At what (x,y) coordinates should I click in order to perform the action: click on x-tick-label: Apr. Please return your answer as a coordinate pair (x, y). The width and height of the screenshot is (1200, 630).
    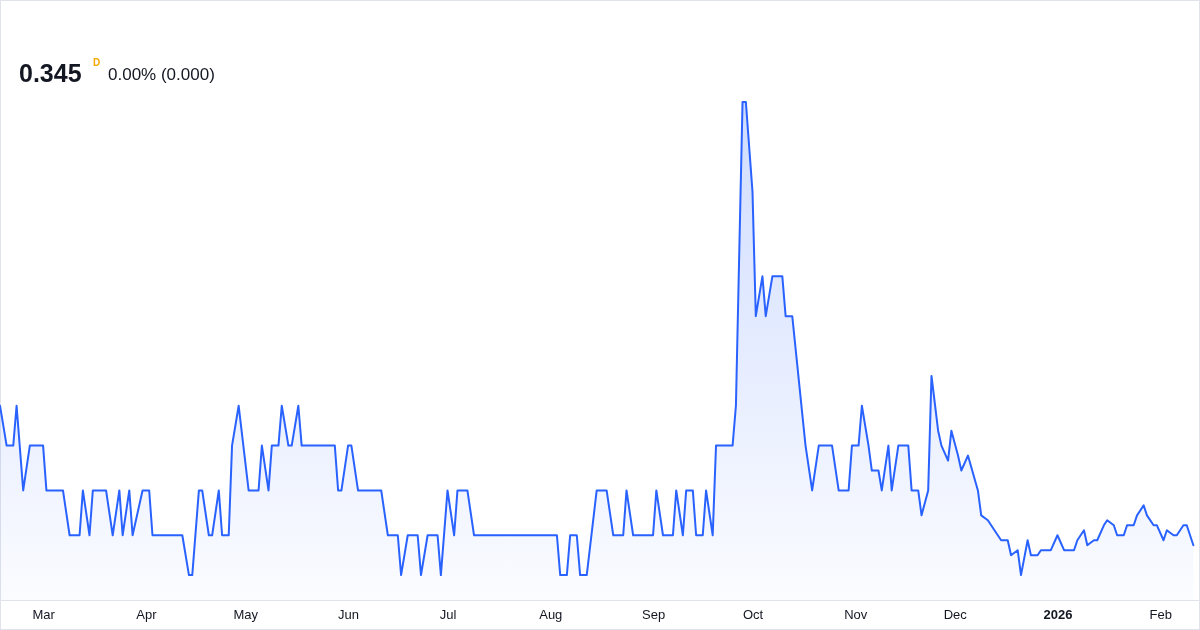
    Looking at the image, I should click on (147, 615).